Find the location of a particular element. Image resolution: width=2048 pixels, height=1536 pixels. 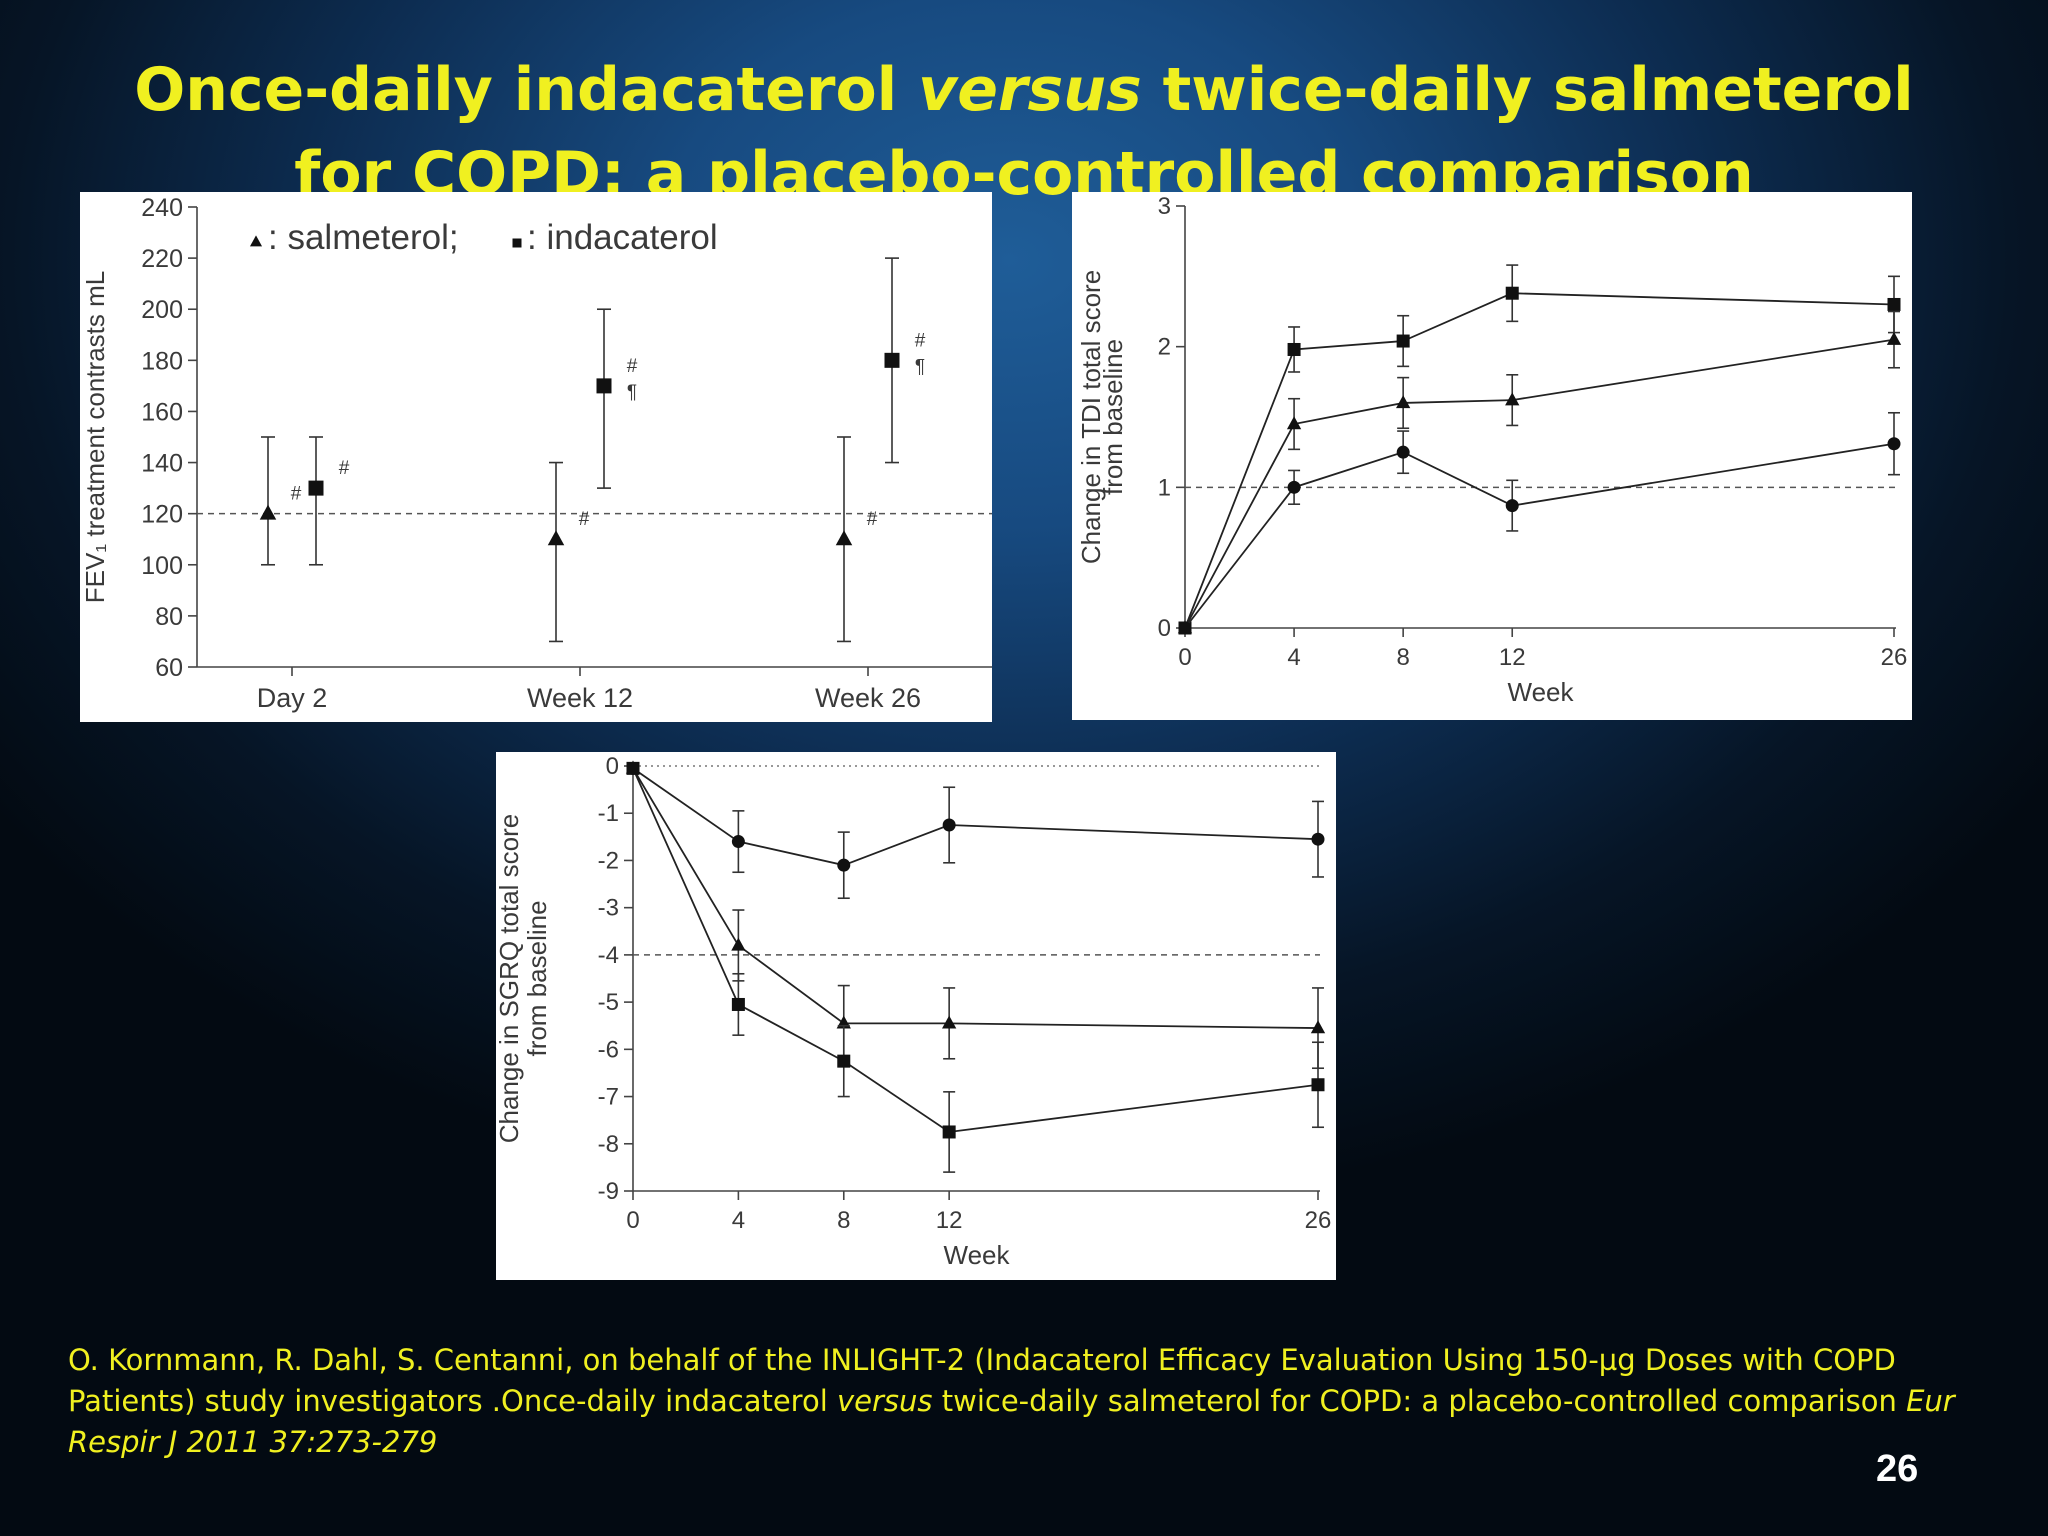

tdi-x-tick-label: 8 is located at coordinates (1402, 657).